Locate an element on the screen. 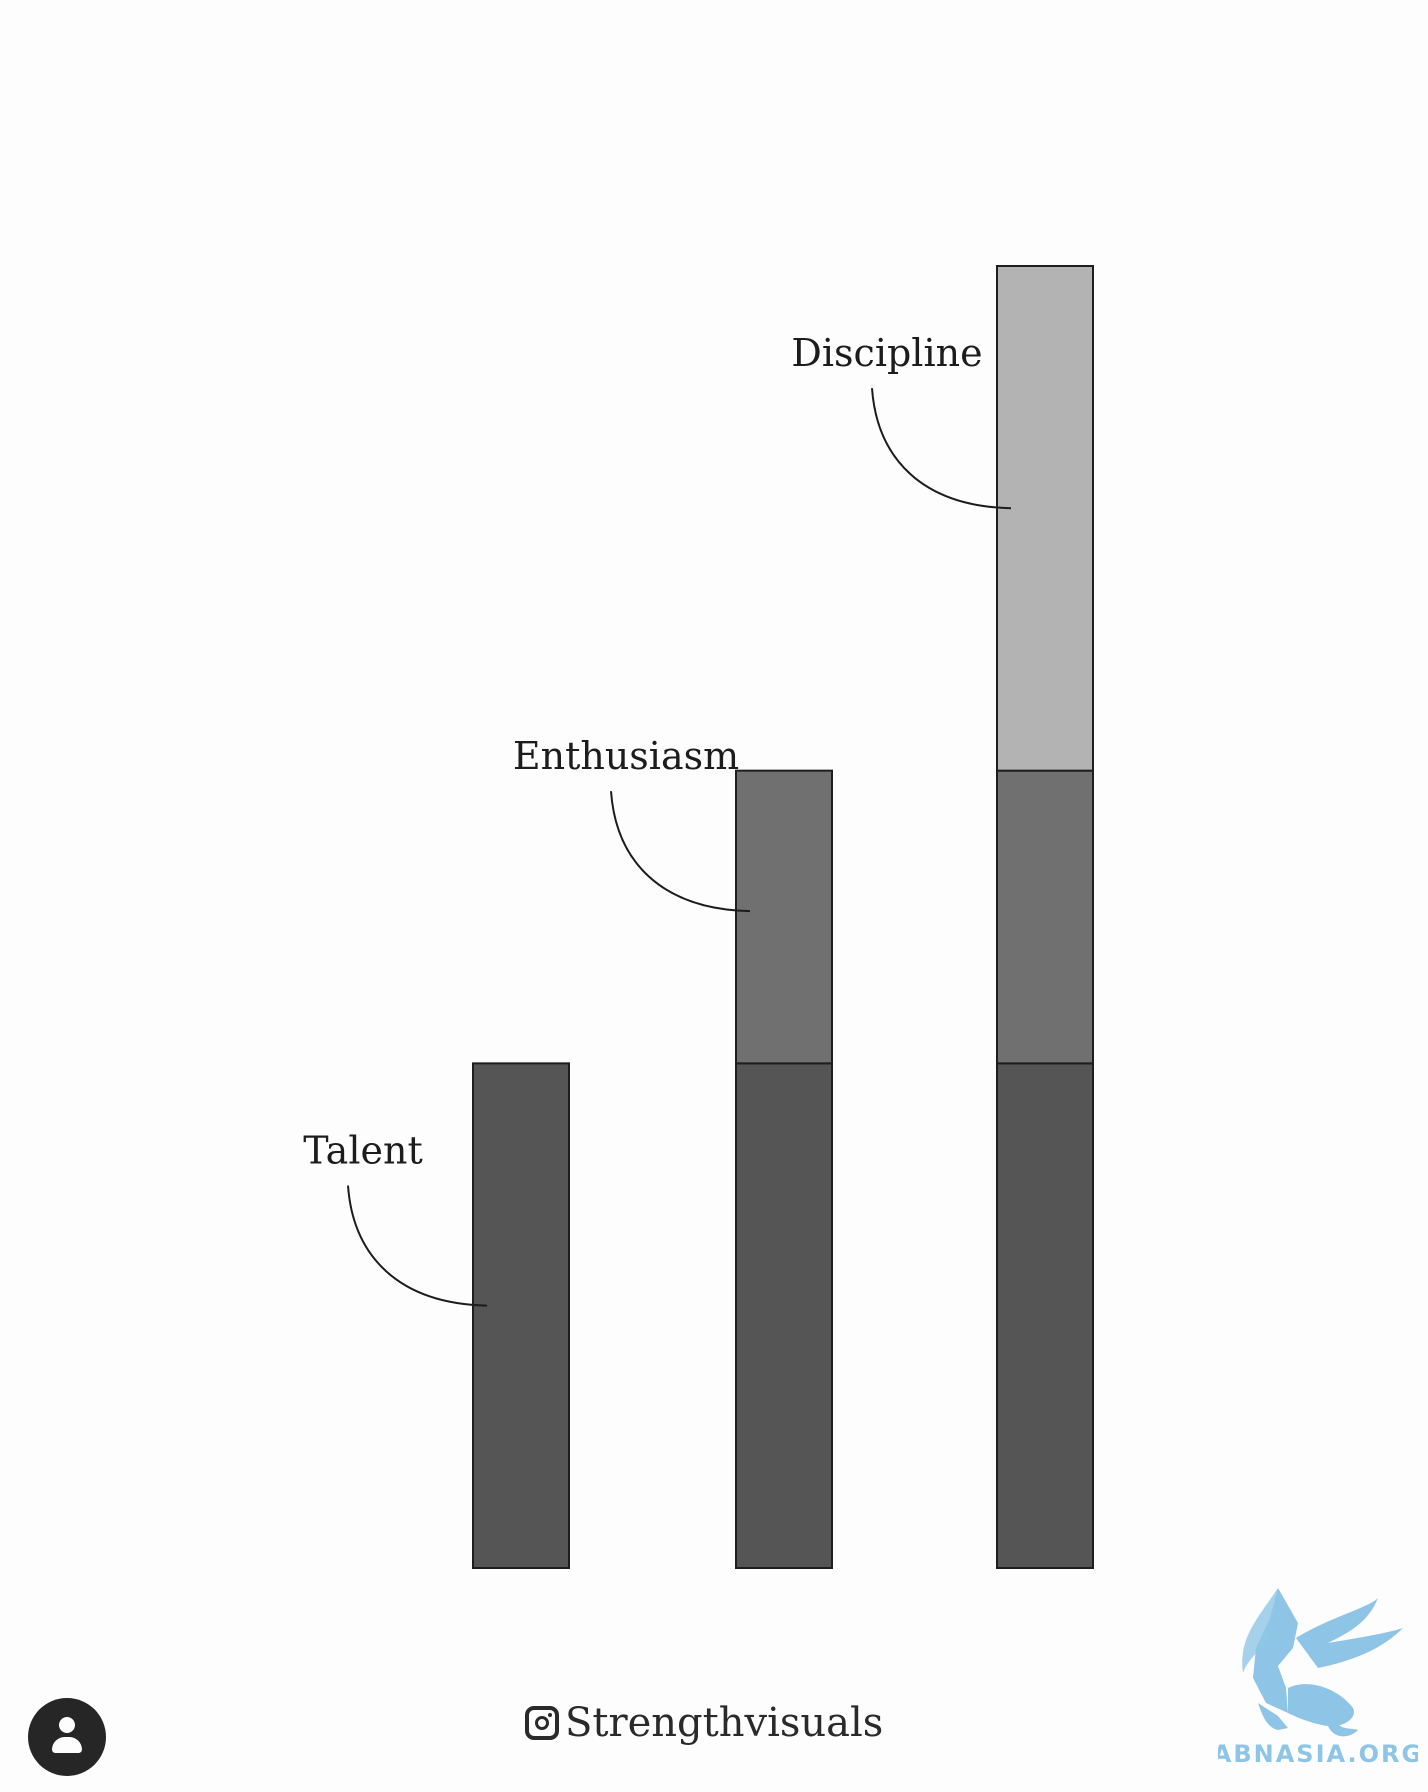  bar-2-talent is located at coordinates (784, 1316).